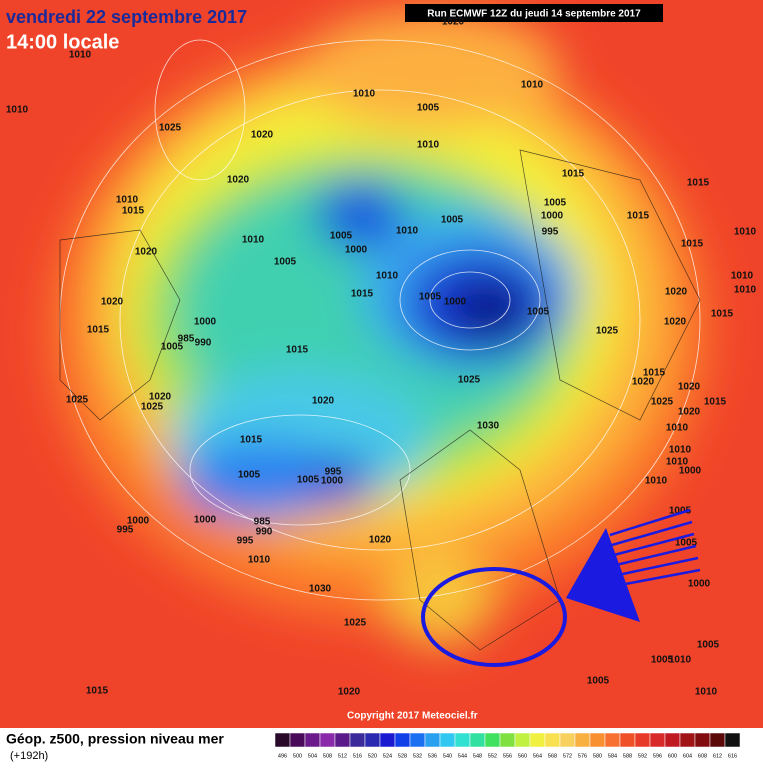 The height and width of the screenshot is (773, 763). I want to click on scale-label: 520, so click(372, 756).